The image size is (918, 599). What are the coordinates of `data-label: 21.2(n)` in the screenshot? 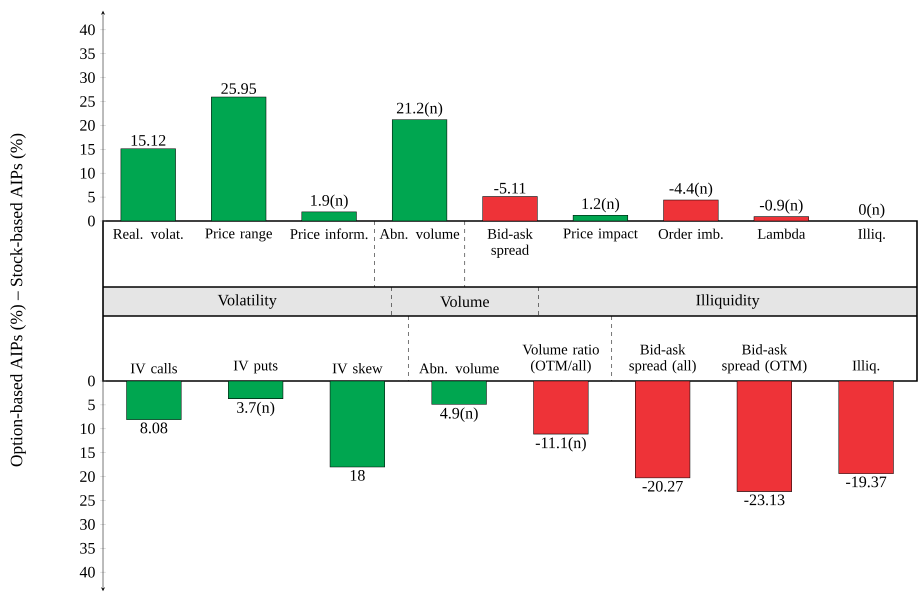 It's located at (419, 109).